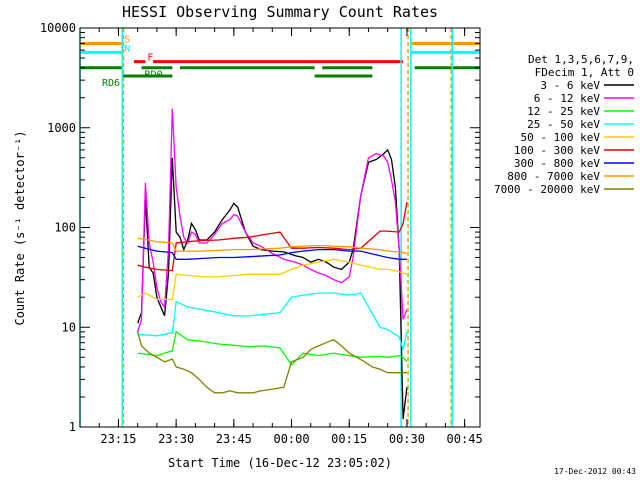 This screenshot has width=640, height=484. What do you see at coordinates (58, 28) in the screenshot?
I see `y-tick-label: 10000` at bounding box center [58, 28].